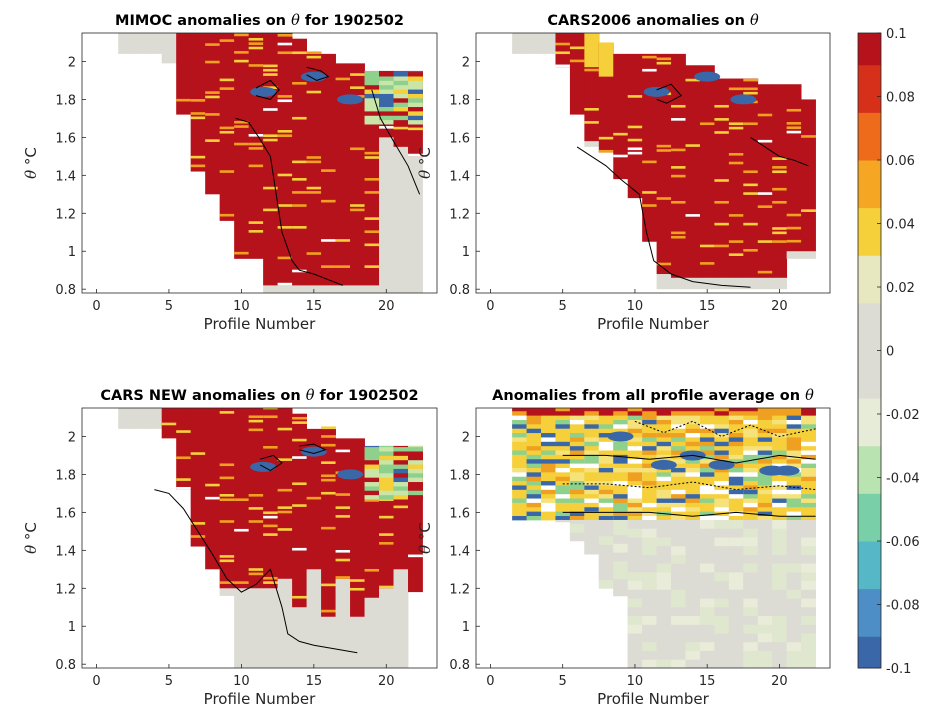 This screenshot has height=716, width=925. Describe the element at coordinates (65, 100) in the screenshot. I see `y-tick-label: 1.8` at that location.